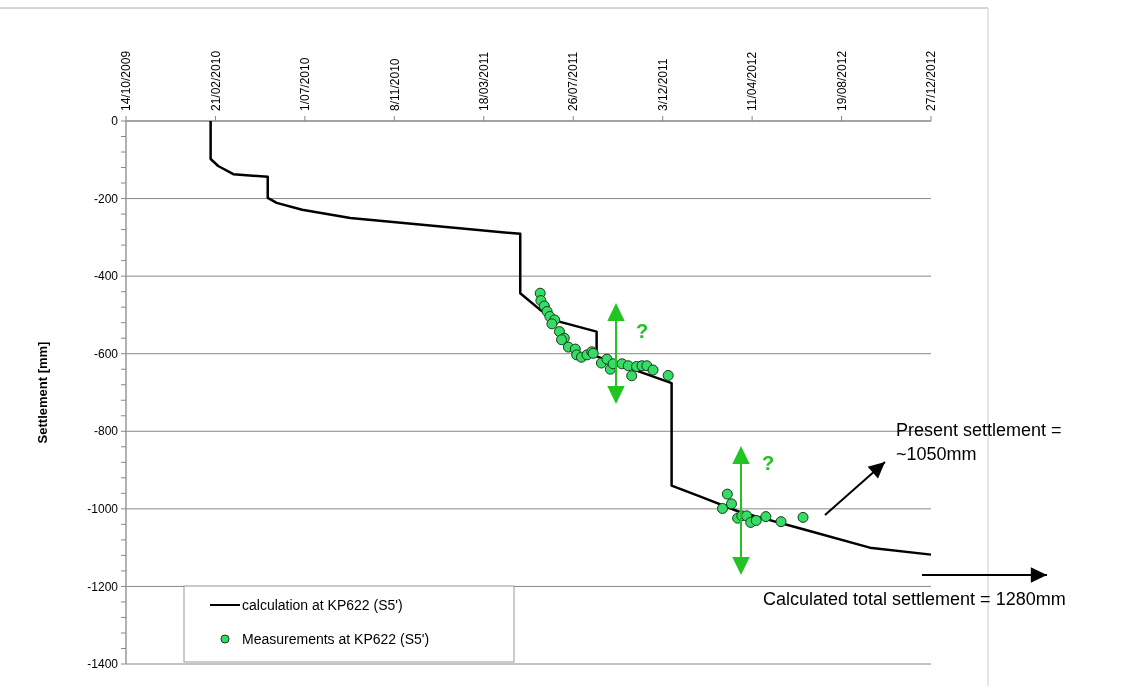  Describe the element at coordinates (126, 80) in the screenshot. I see `x-tick-label: 14/10/2009` at that location.